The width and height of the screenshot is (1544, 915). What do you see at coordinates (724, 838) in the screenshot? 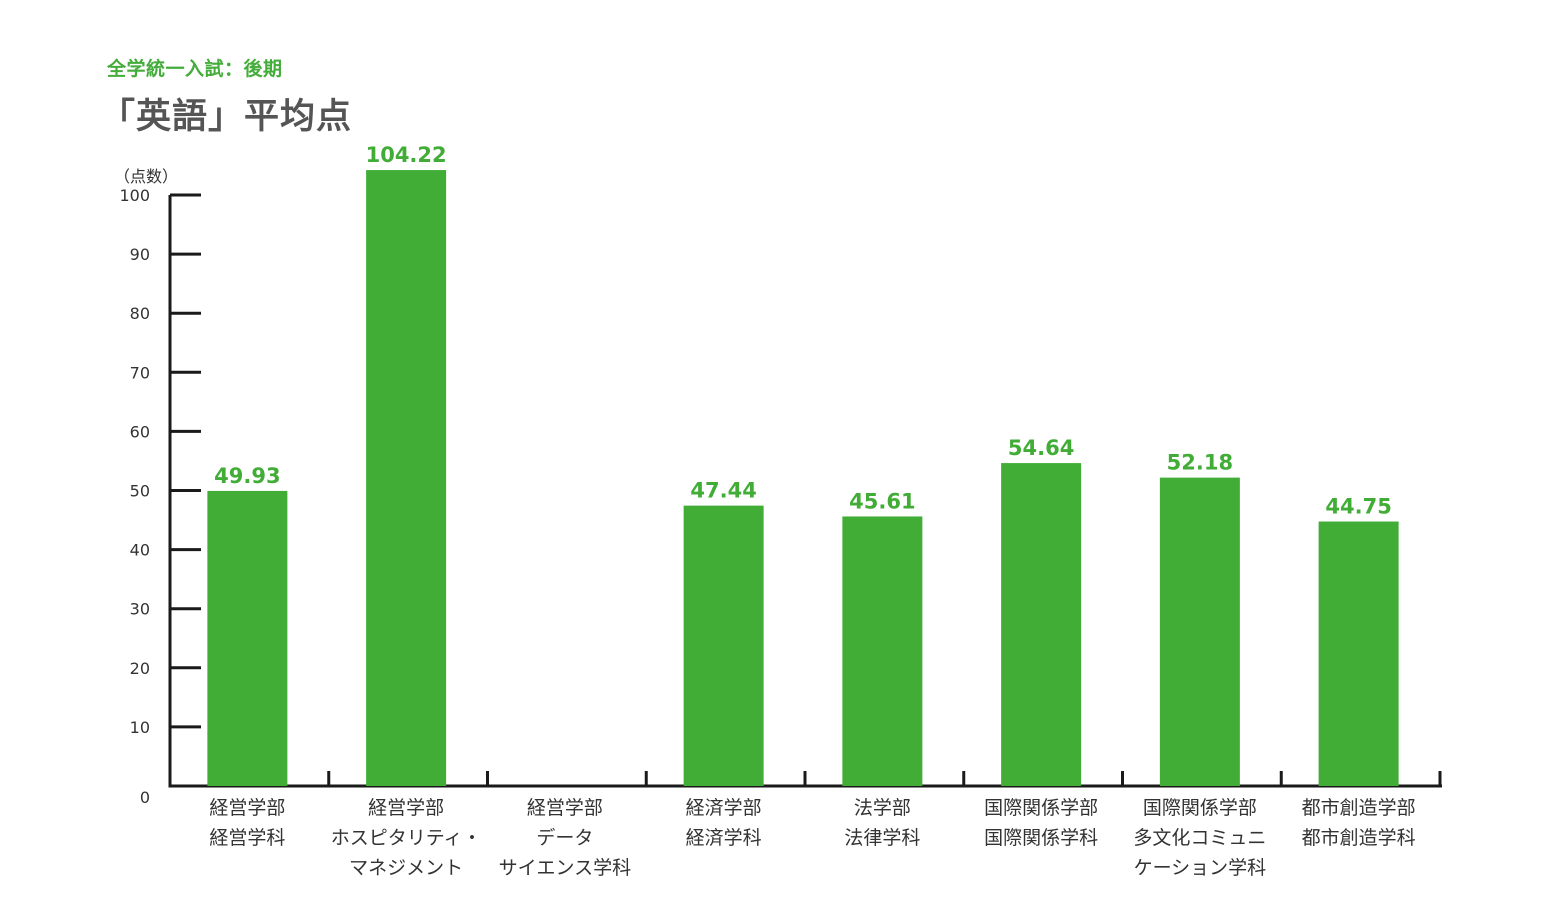
I see `category-label-line: 経済学科` at bounding box center [724, 838].